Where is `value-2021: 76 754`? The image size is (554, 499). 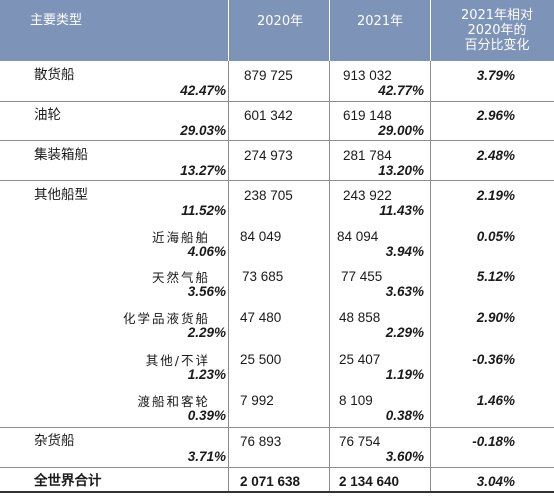
value-2021: 76 754 is located at coordinates (360, 441).